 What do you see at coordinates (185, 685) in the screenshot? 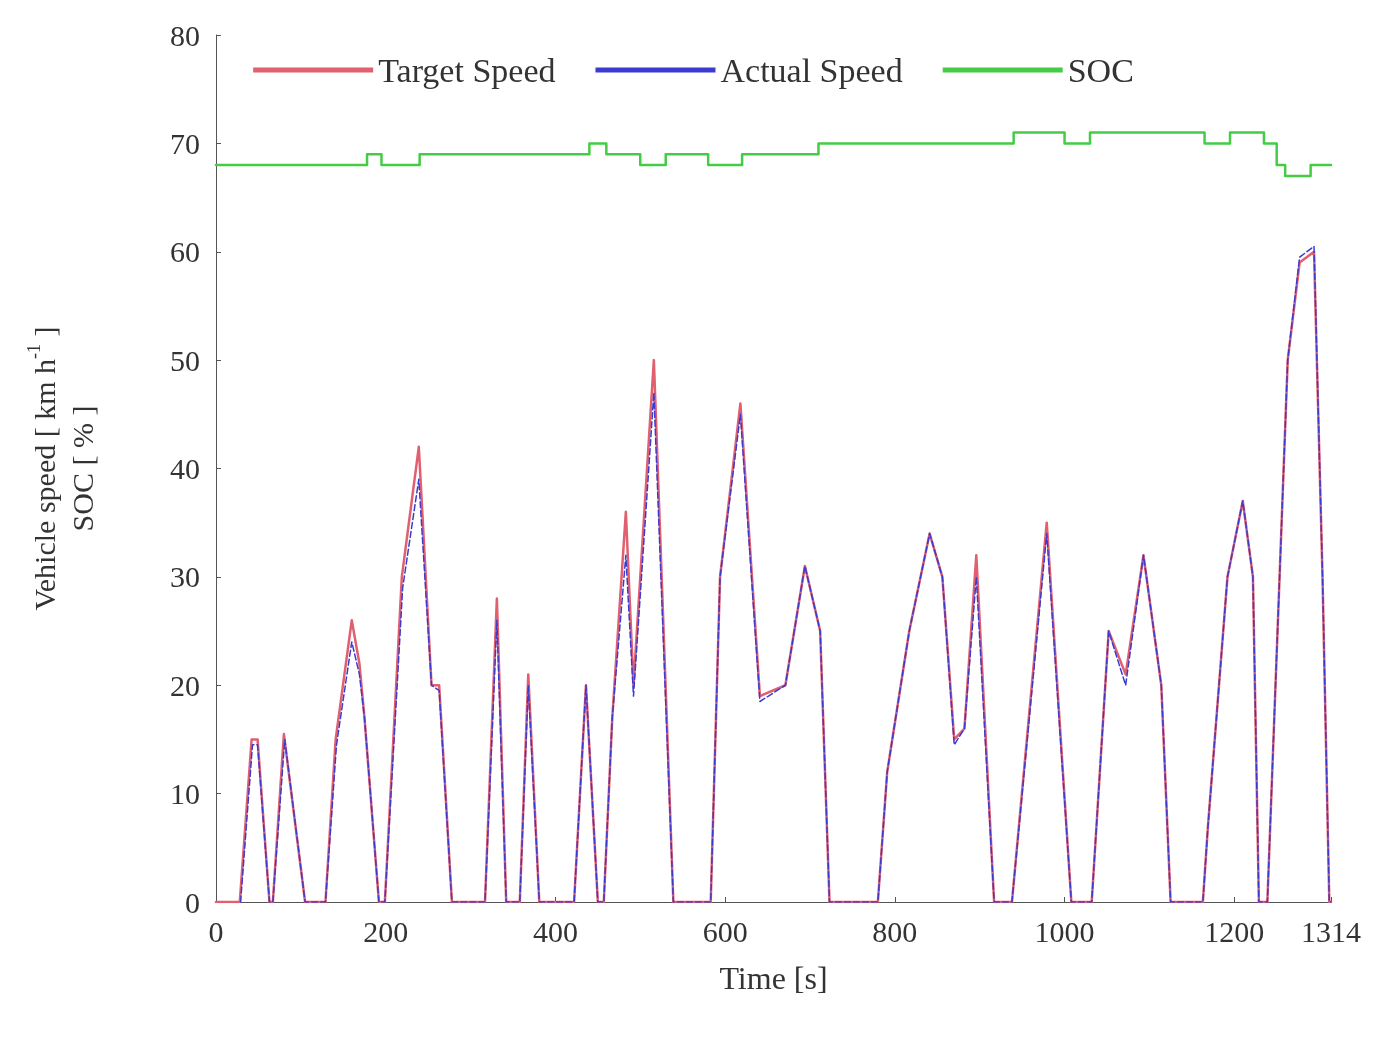
I see `y-tick-label: 20` at bounding box center [185, 685].